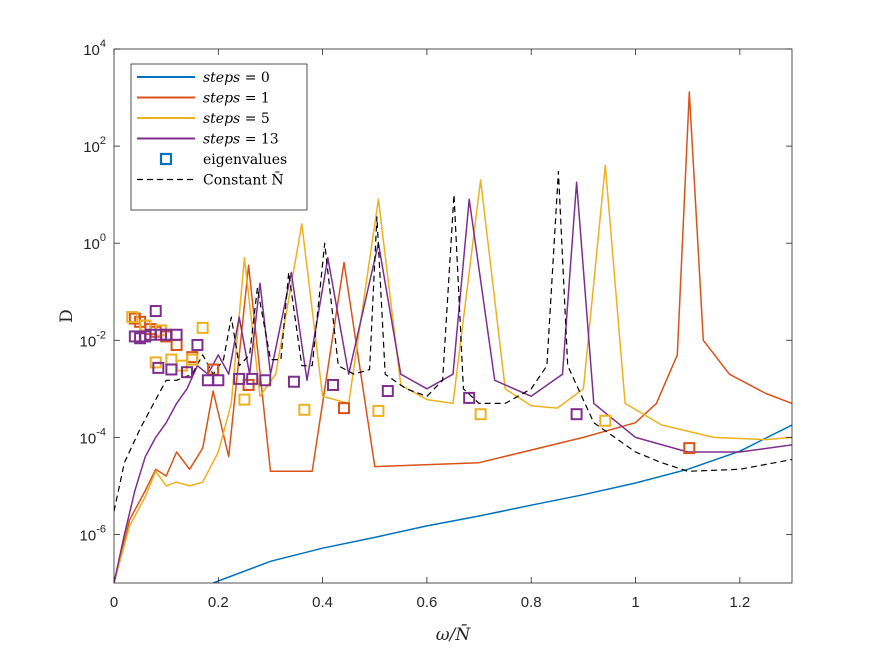 The image size is (875, 656). Describe the element at coordinates (255, 119) in the screenshot. I see `legend-rhs: = 5` at that location.